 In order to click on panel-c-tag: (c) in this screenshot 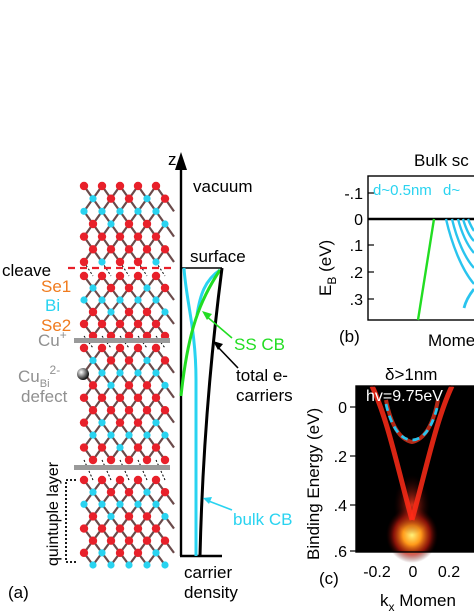, I will do `click(329, 578)`.